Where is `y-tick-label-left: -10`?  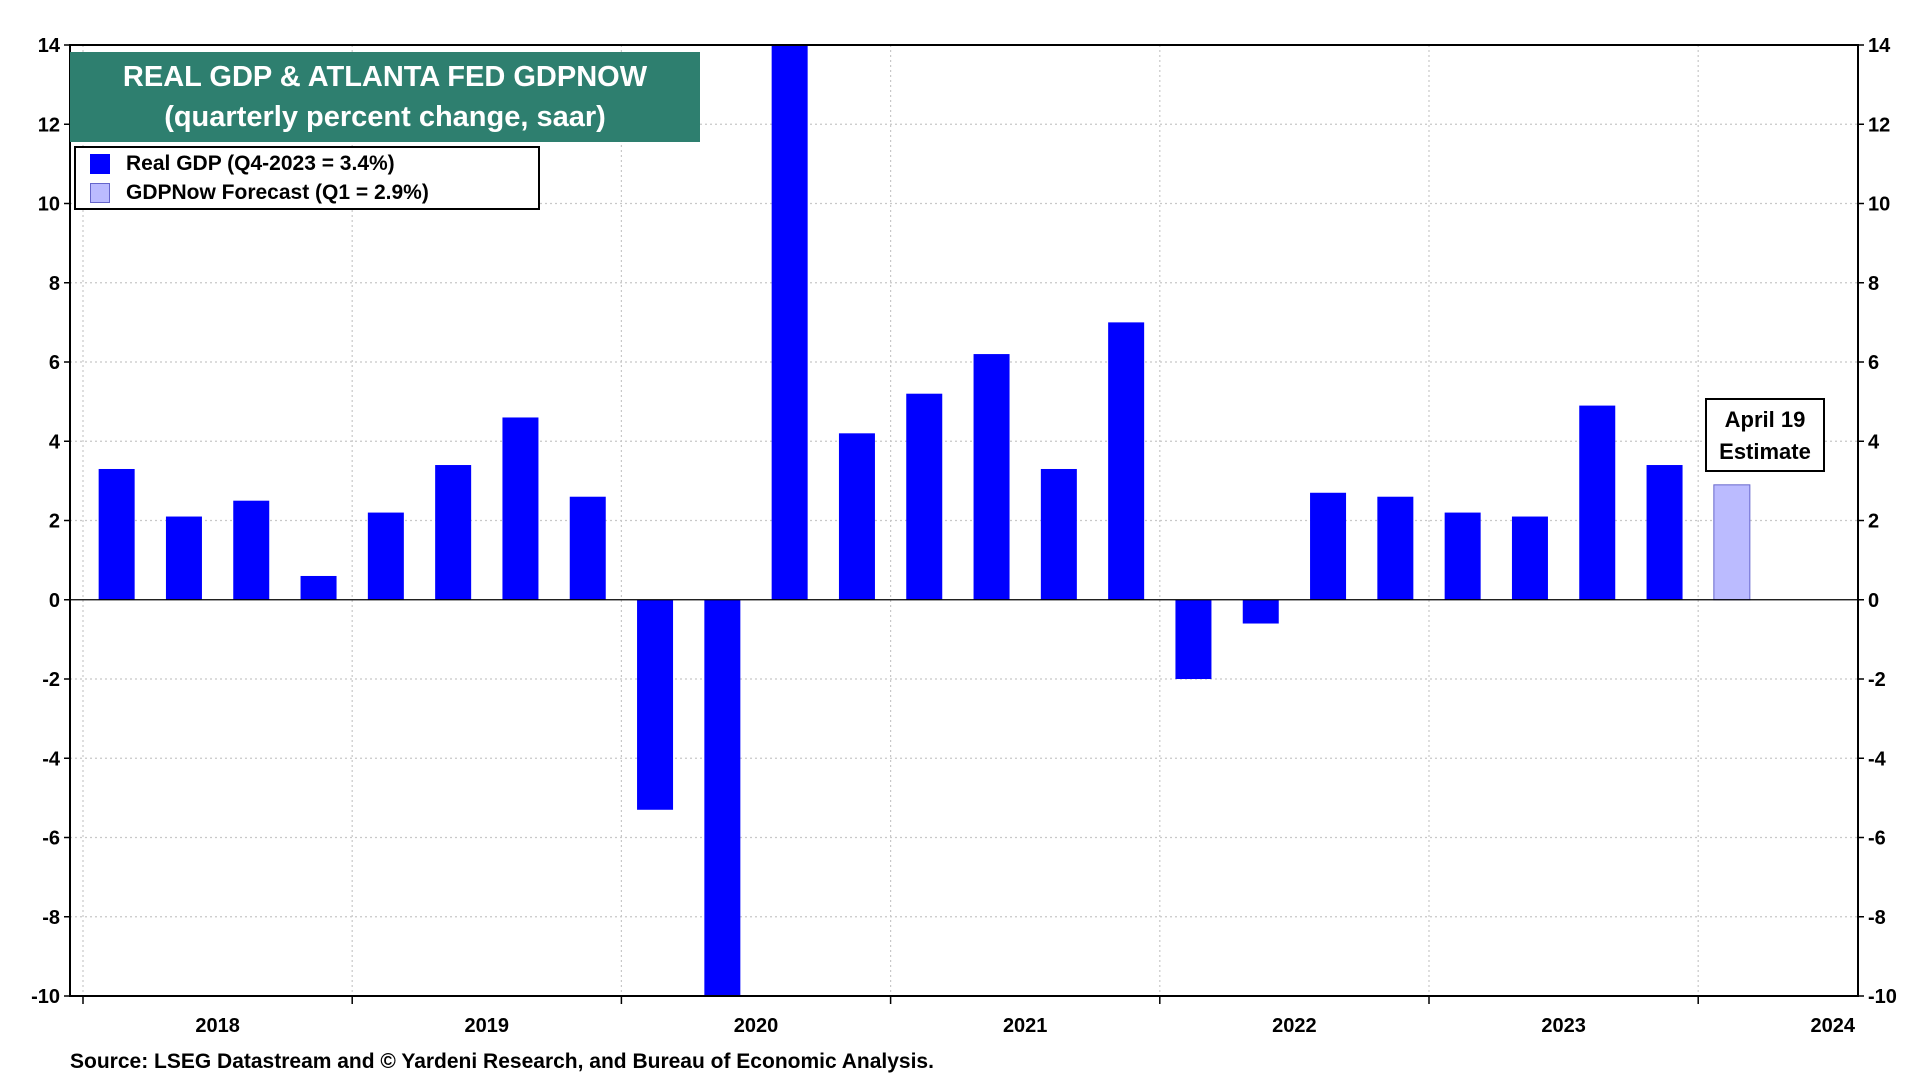 y-tick-label-left: -10 is located at coordinates (45, 997).